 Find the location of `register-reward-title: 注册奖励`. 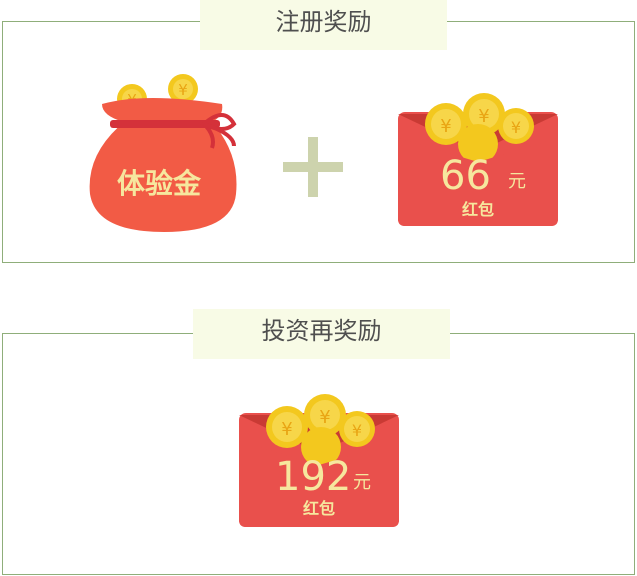

register-reward-title: 注册奖励 is located at coordinates (323, 25).